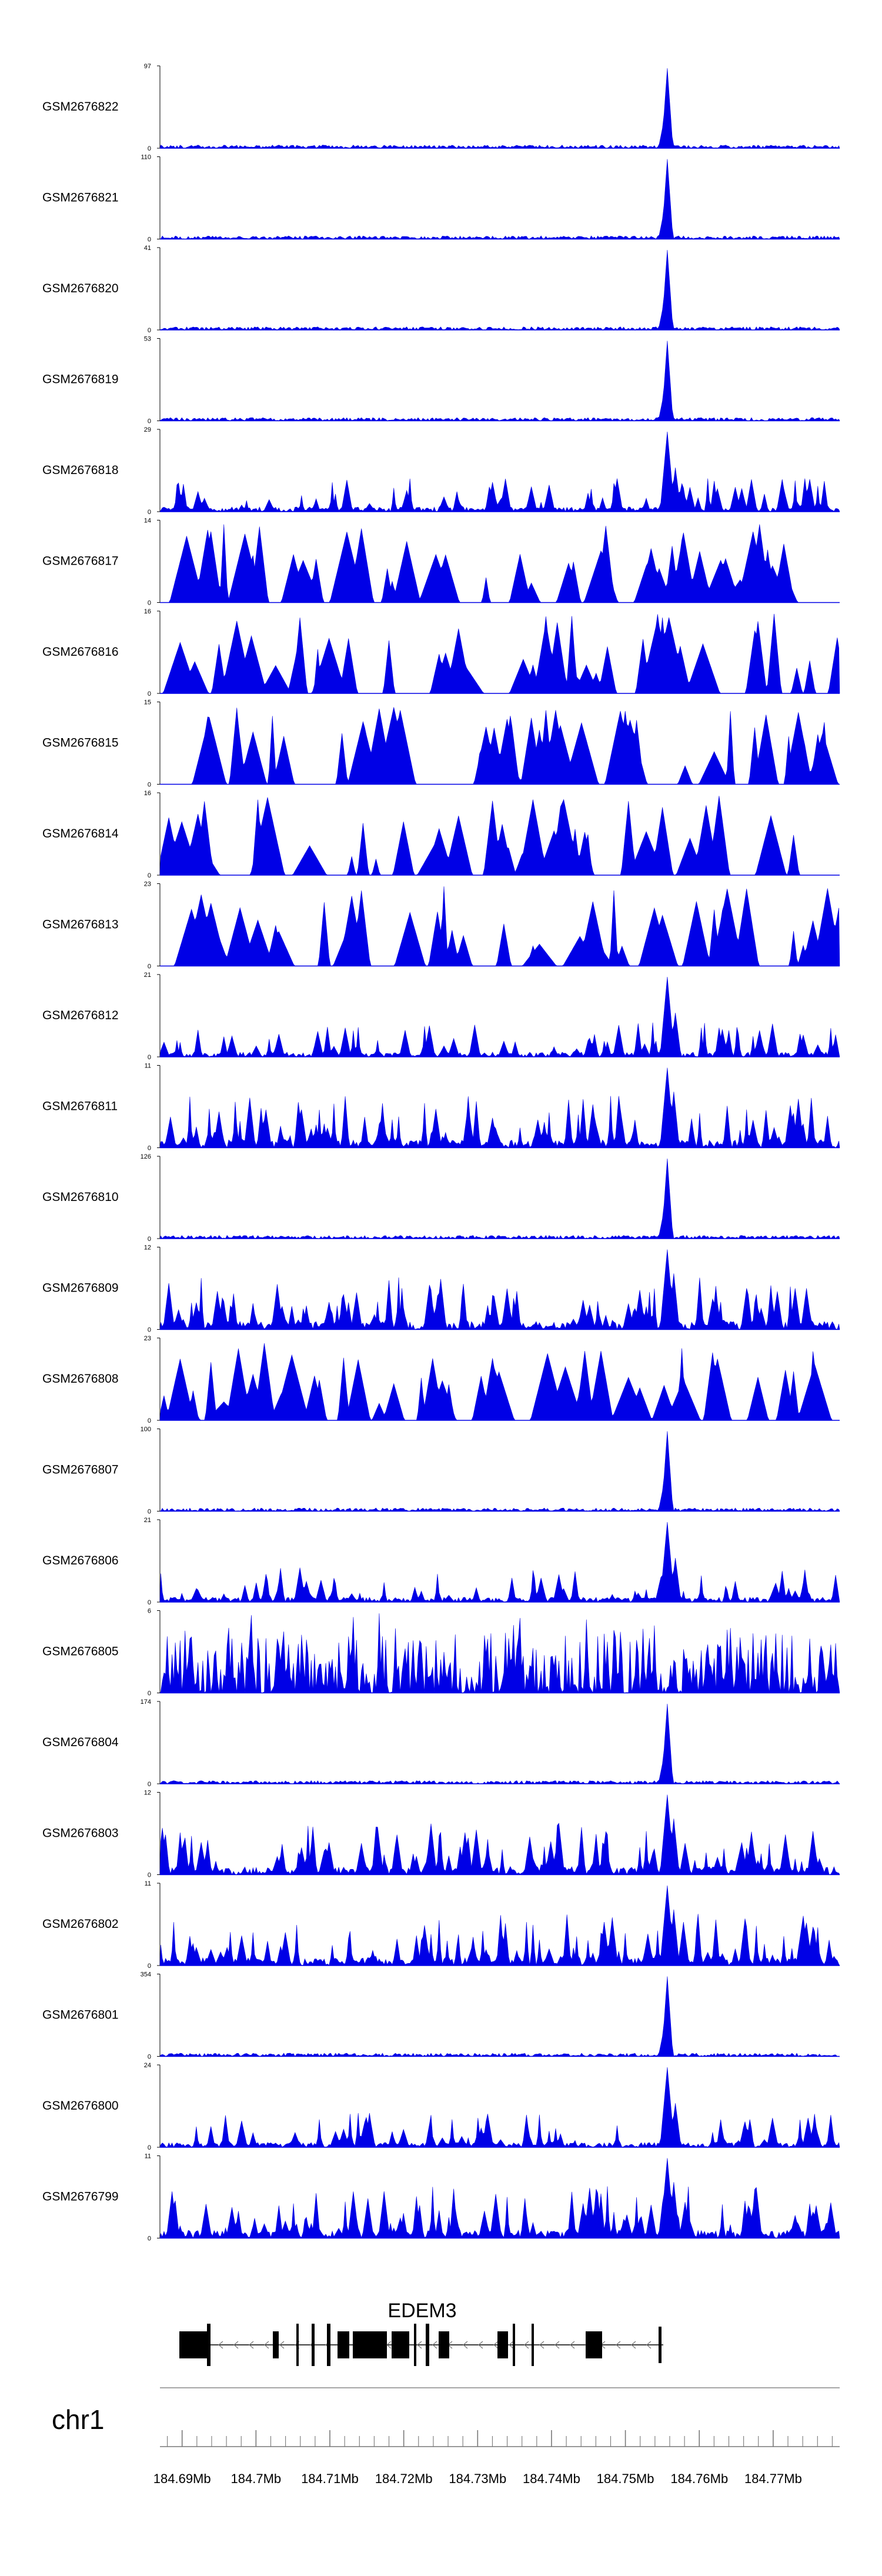 The image size is (882, 2576). What do you see at coordinates (80, 2197) in the screenshot?
I see `track-name-label: GSM2676799` at bounding box center [80, 2197].